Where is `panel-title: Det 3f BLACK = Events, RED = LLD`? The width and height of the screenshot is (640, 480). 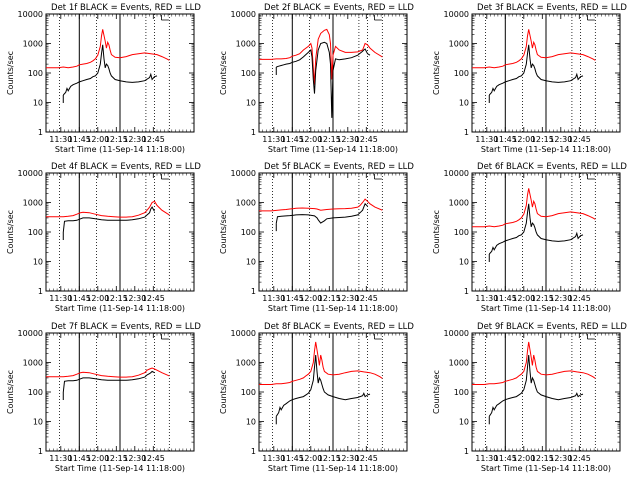
panel-title: Det 3f BLACK = Events, RED = LLD is located at coordinates (552, 8).